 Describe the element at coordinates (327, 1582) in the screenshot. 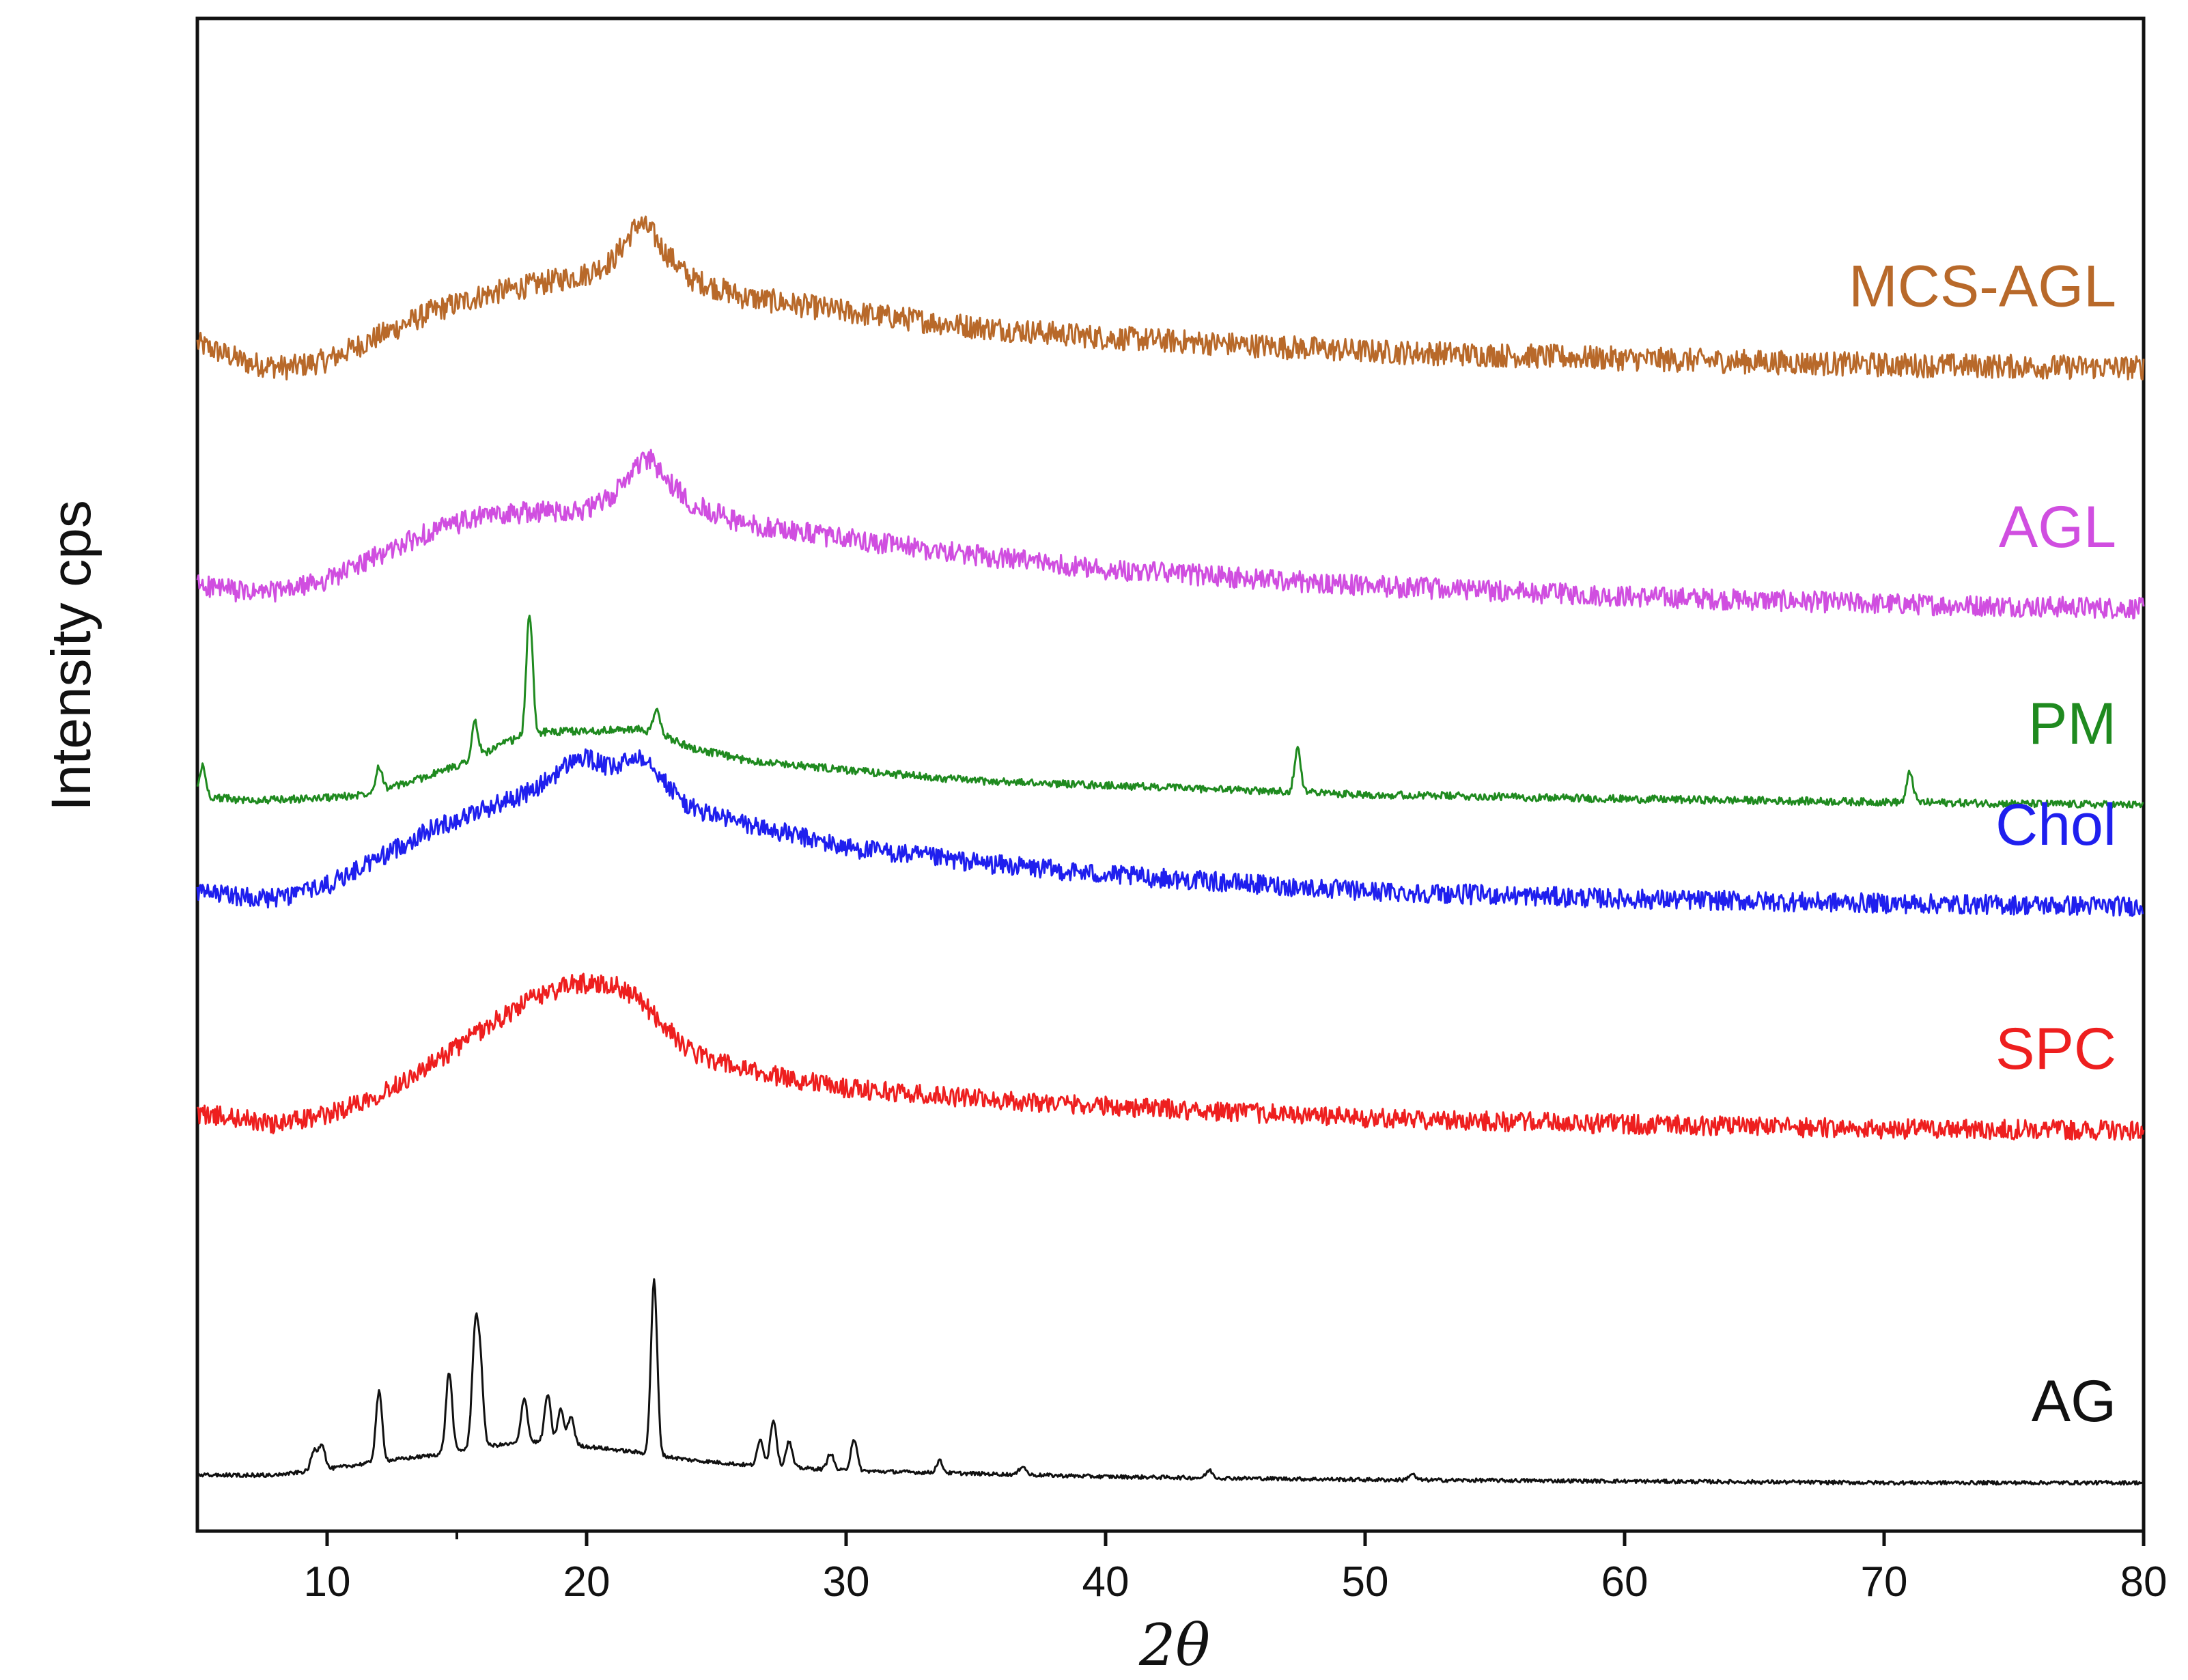

I see `x-tick-label: 10` at that location.